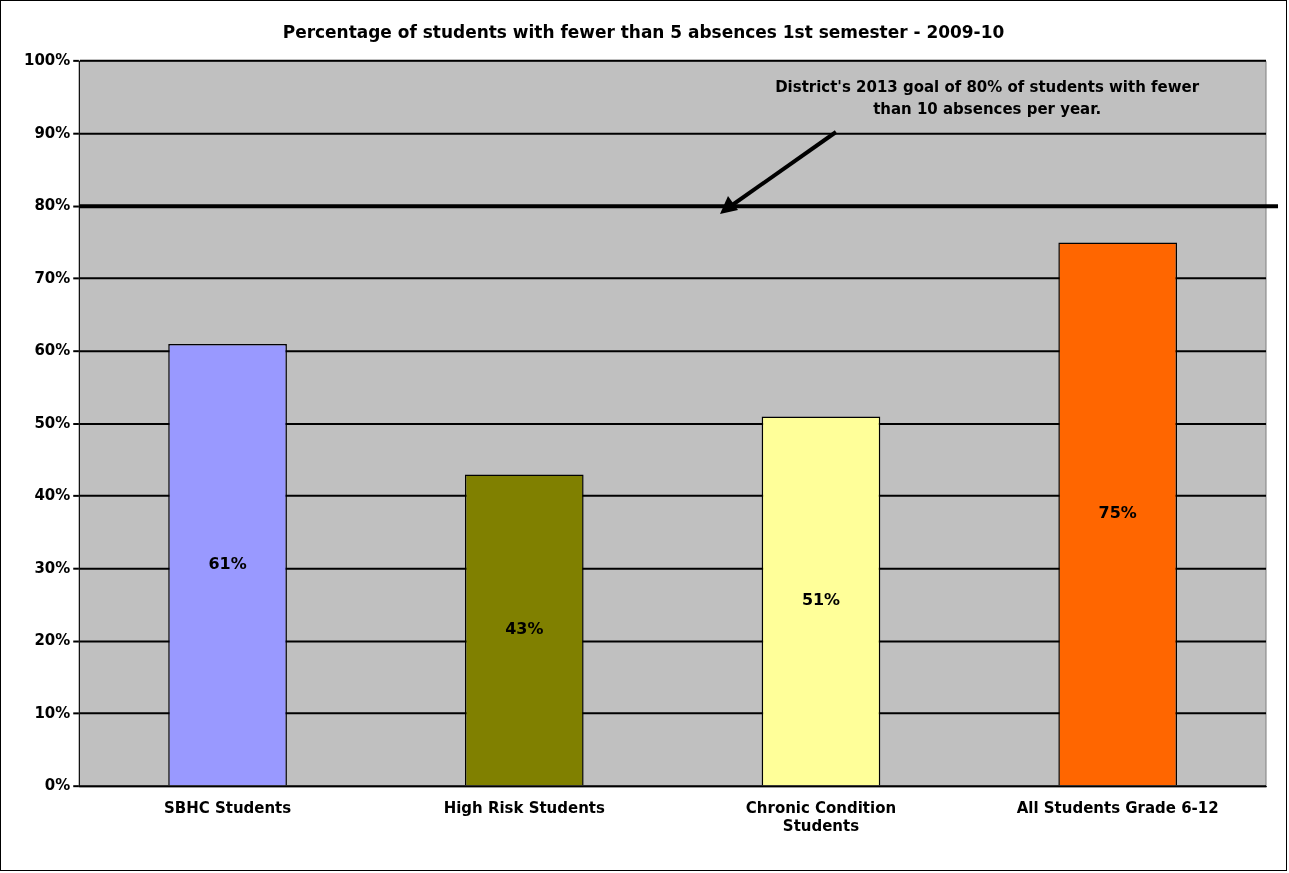  Describe the element at coordinates (643, 31) in the screenshot. I see `chart-title: Percentage of students with fewer than 5 absences 1st semester - 2009-10` at that location.